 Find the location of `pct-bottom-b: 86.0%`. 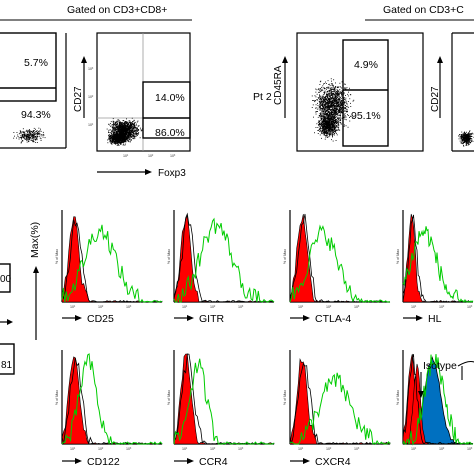

pct-bottom-b: 86.0% is located at coordinates (170, 133).